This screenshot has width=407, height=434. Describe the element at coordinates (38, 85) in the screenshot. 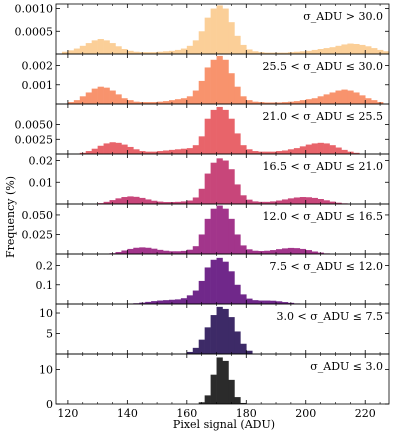

I see `y-tick-label: 0.001` at that location.